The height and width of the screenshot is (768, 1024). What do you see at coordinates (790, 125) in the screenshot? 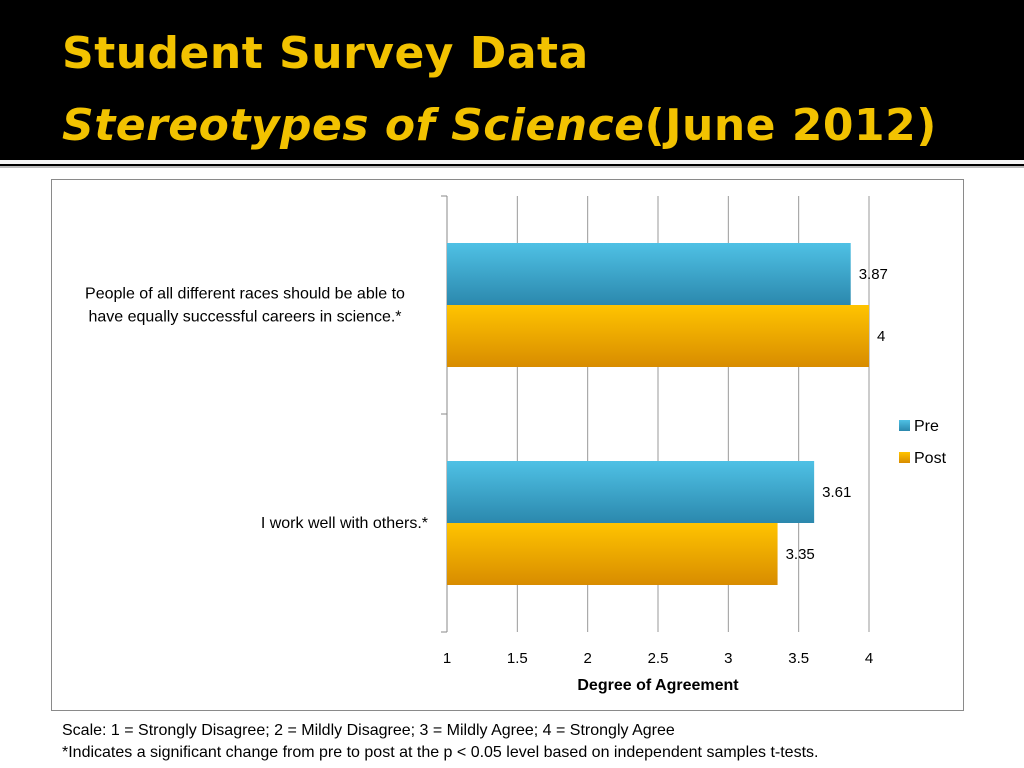
I see `subtitle-date: (June 2012)` at bounding box center [790, 125].